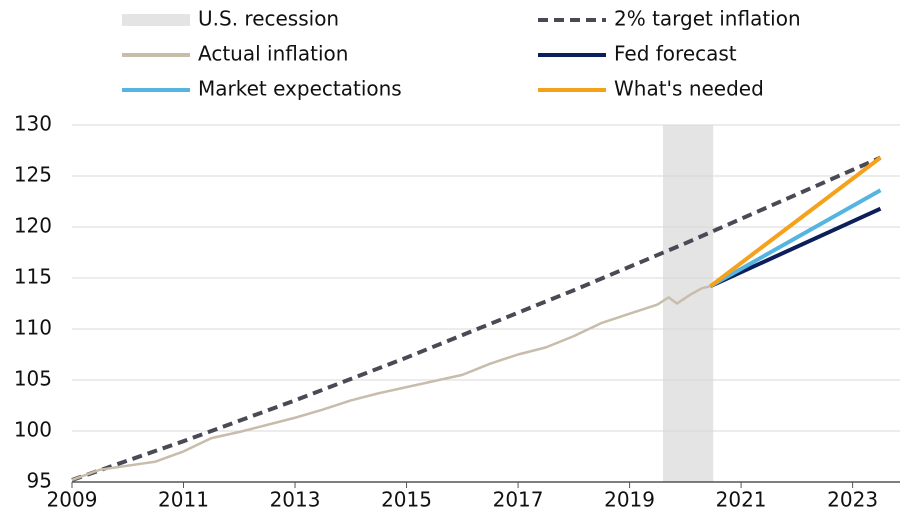  I want to click on y-tick-label: 110, so click(33, 328).